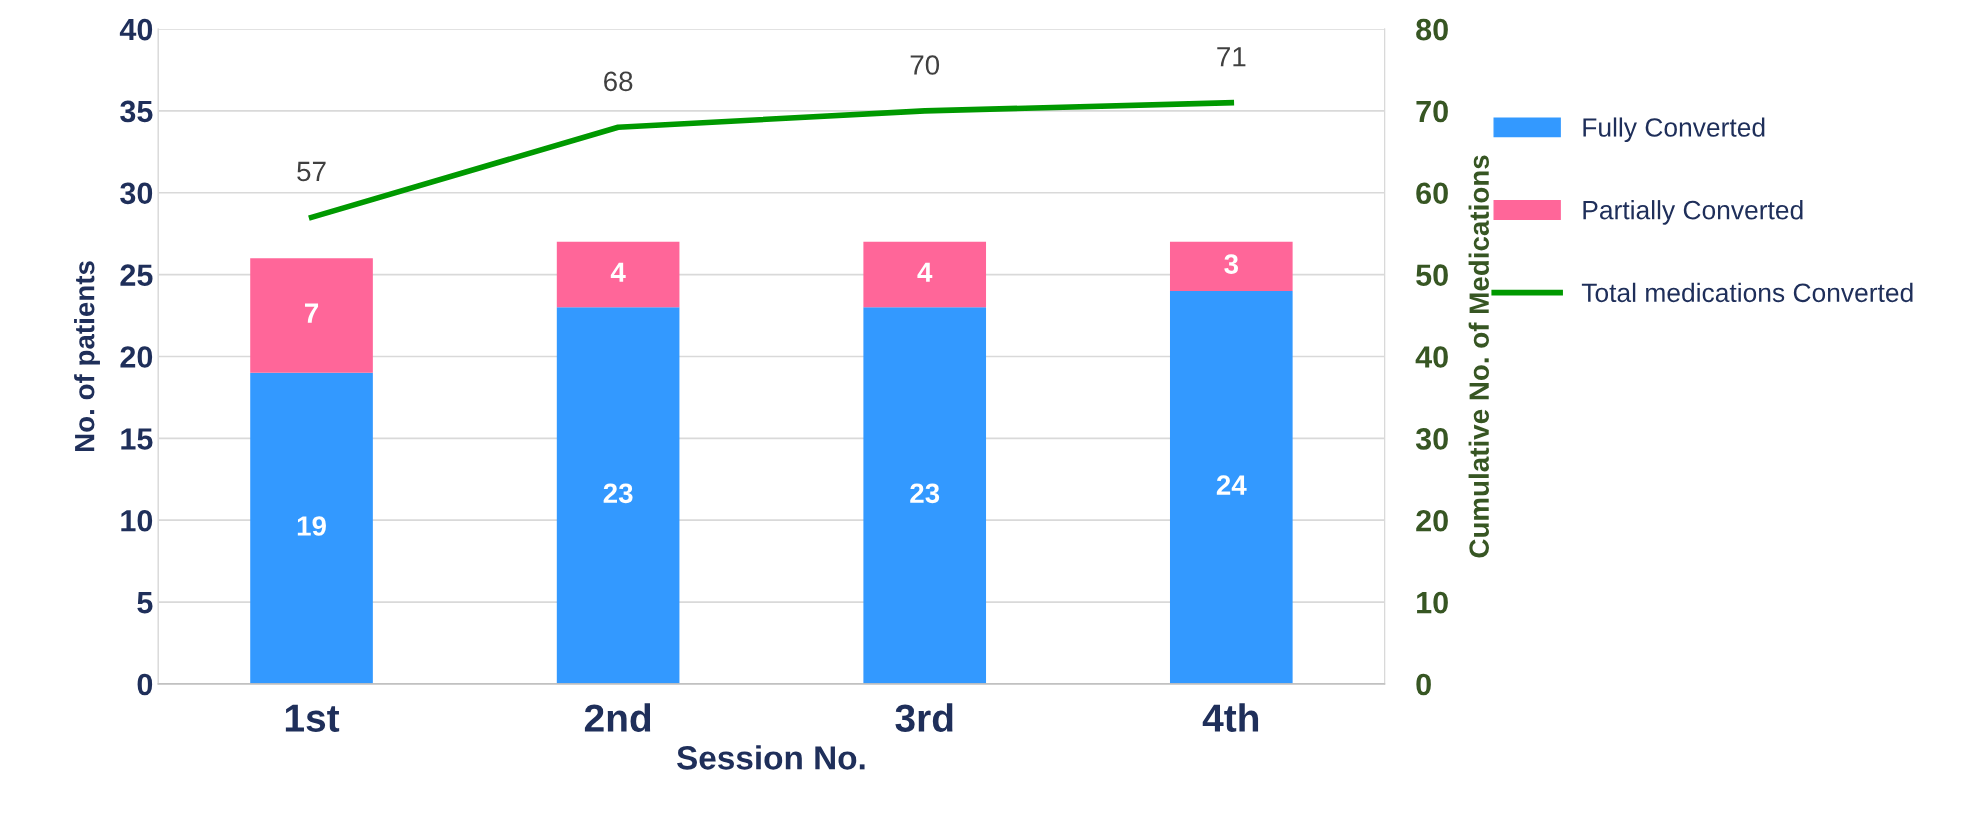 The width and height of the screenshot is (1978, 829). Describe the element at coordinates (1431, 439) in the screenshot. I see `y2-tick-label: 30` at that location.